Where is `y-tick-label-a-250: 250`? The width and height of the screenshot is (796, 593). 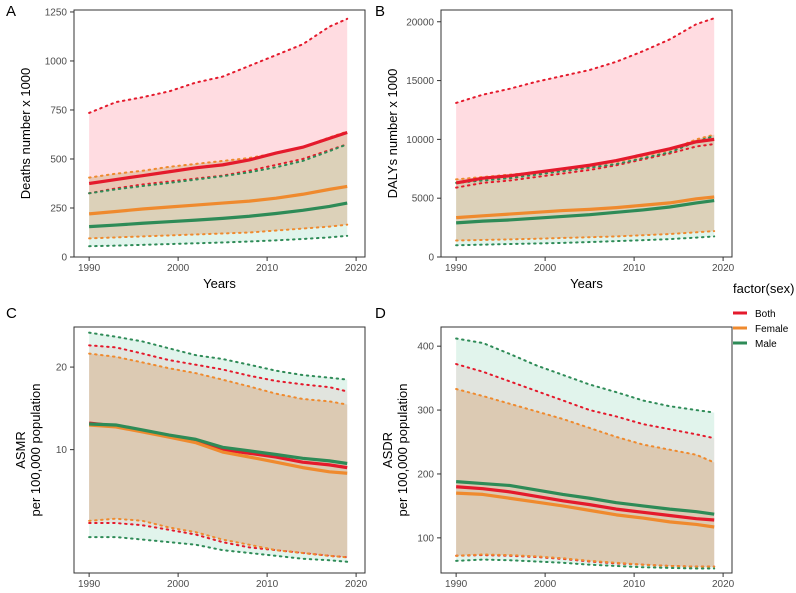
y-tick-label-a-250: 250 is located at coordinates (58, 208).